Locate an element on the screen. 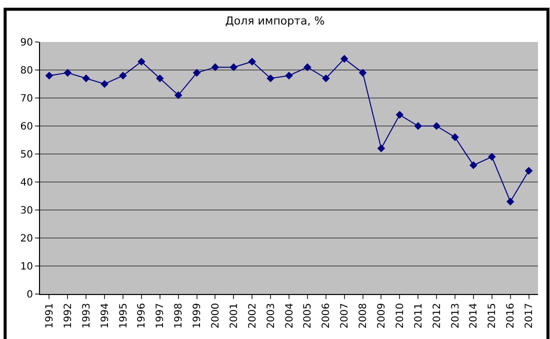 The image size is (550, 339). x-tick-label: 2011 is located at coordinates (418, 315).